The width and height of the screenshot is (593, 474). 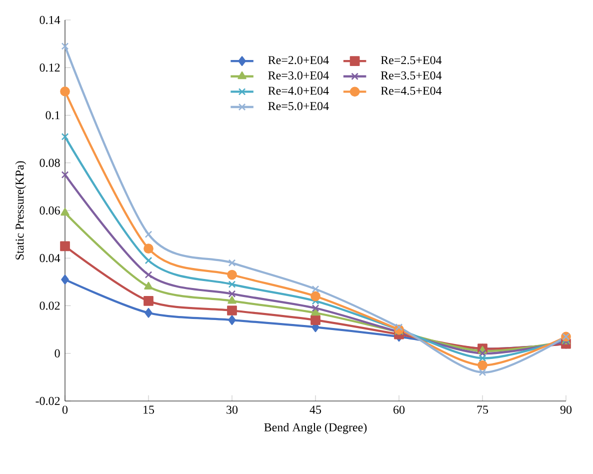 I want to click on legend-label: Re=3.0+E04, so click(x=298, y=75).